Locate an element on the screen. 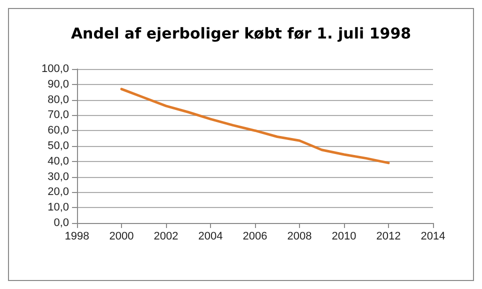 The height and width of the screenshot is (289, 482). x-tick-label: 2002 is located at coordinates (166, 236).